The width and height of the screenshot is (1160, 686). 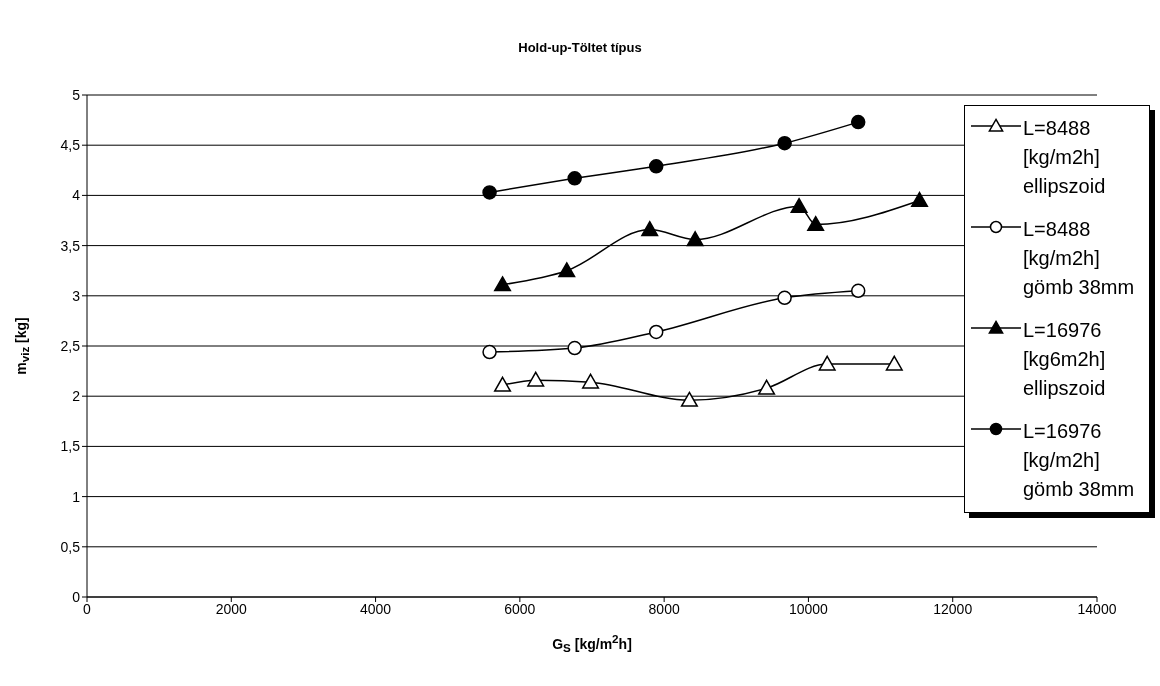 I want to click on y-tick-label: 2,5, so click(x=70, y=345).